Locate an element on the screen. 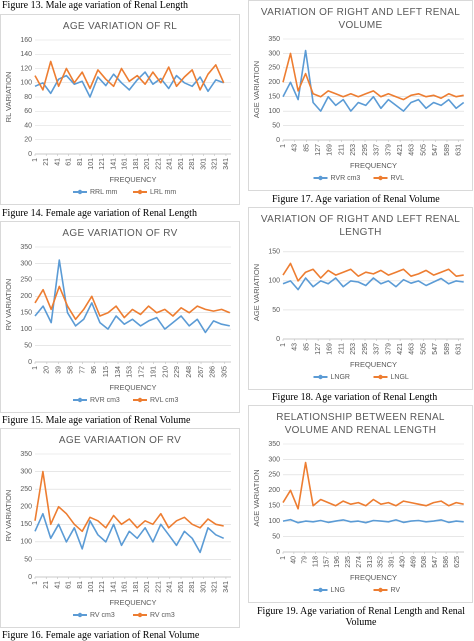  legend-label: LNGR is located at coordinates (340, 377).